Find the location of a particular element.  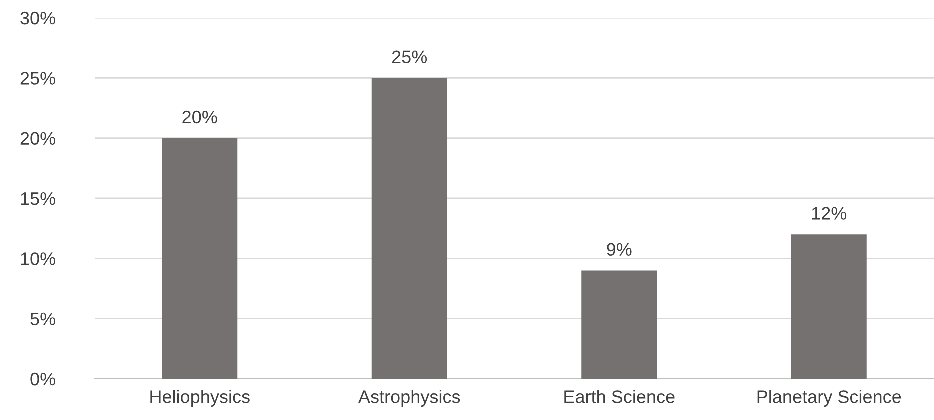

y-tick-label: 25% is located at coordinates (38, 78).